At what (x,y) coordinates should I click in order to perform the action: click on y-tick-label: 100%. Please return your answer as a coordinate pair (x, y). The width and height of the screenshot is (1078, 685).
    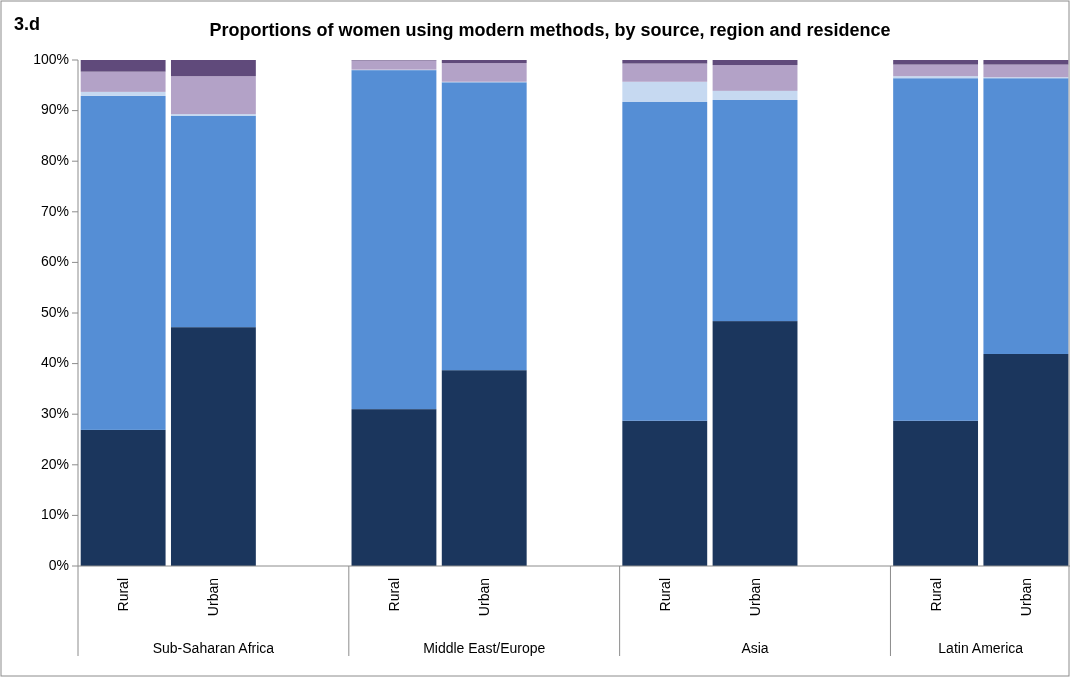
    Looking at the image, I should click on (51, 58).